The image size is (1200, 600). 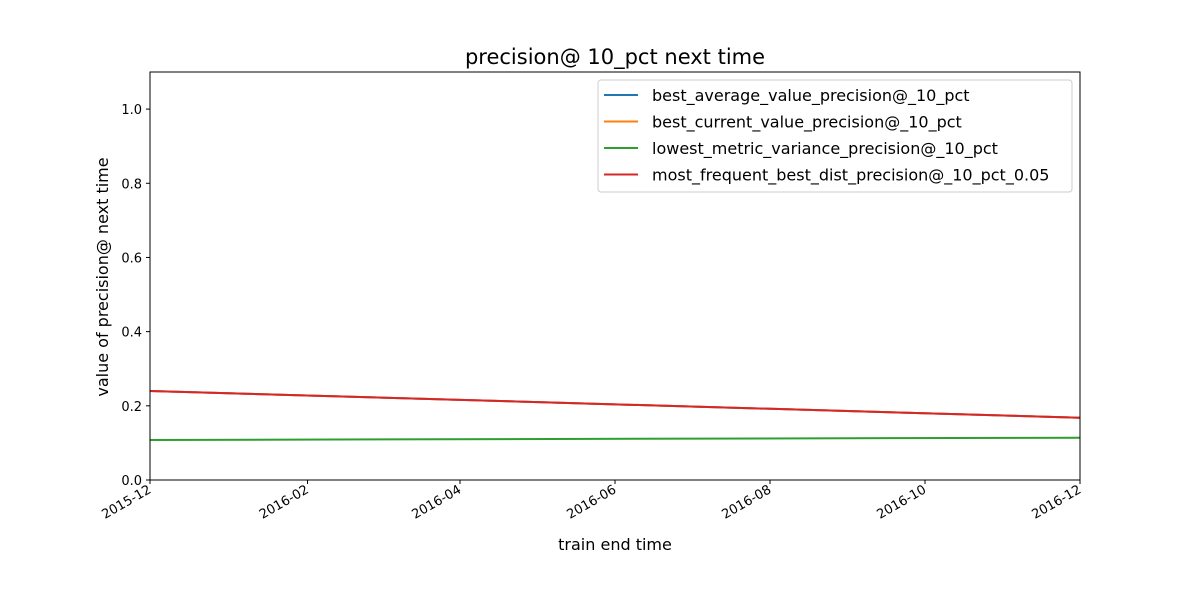 I want to click on x-tick-label: 2016-04, so click(x=436, y=502).